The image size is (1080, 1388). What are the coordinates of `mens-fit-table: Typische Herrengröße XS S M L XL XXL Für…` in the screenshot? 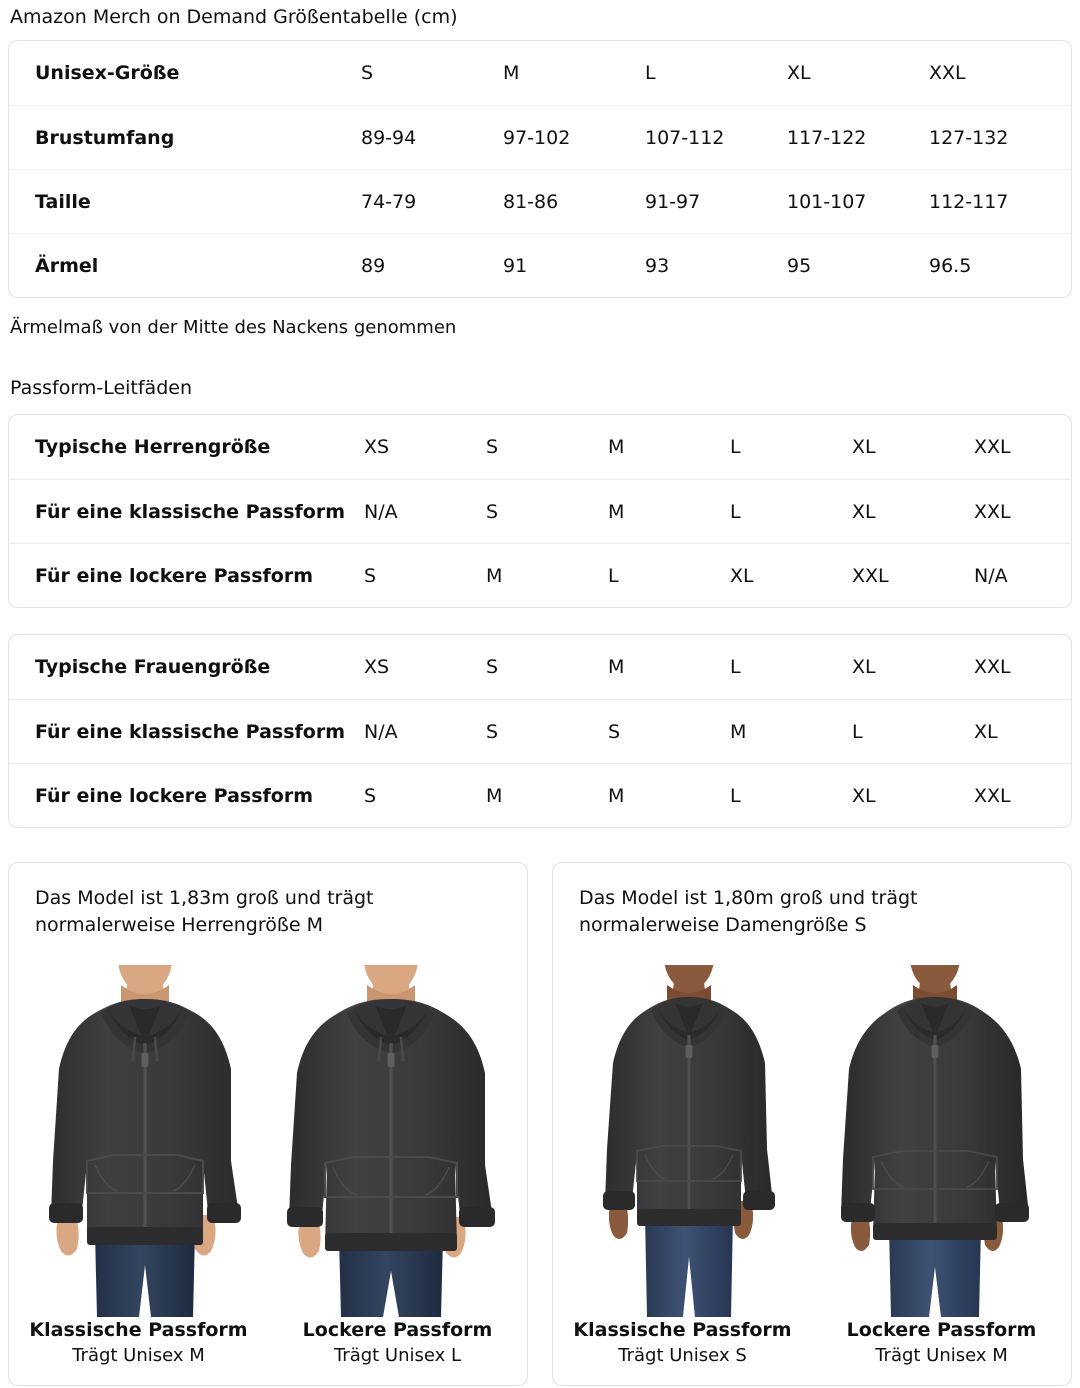 It's located at (540, 511).